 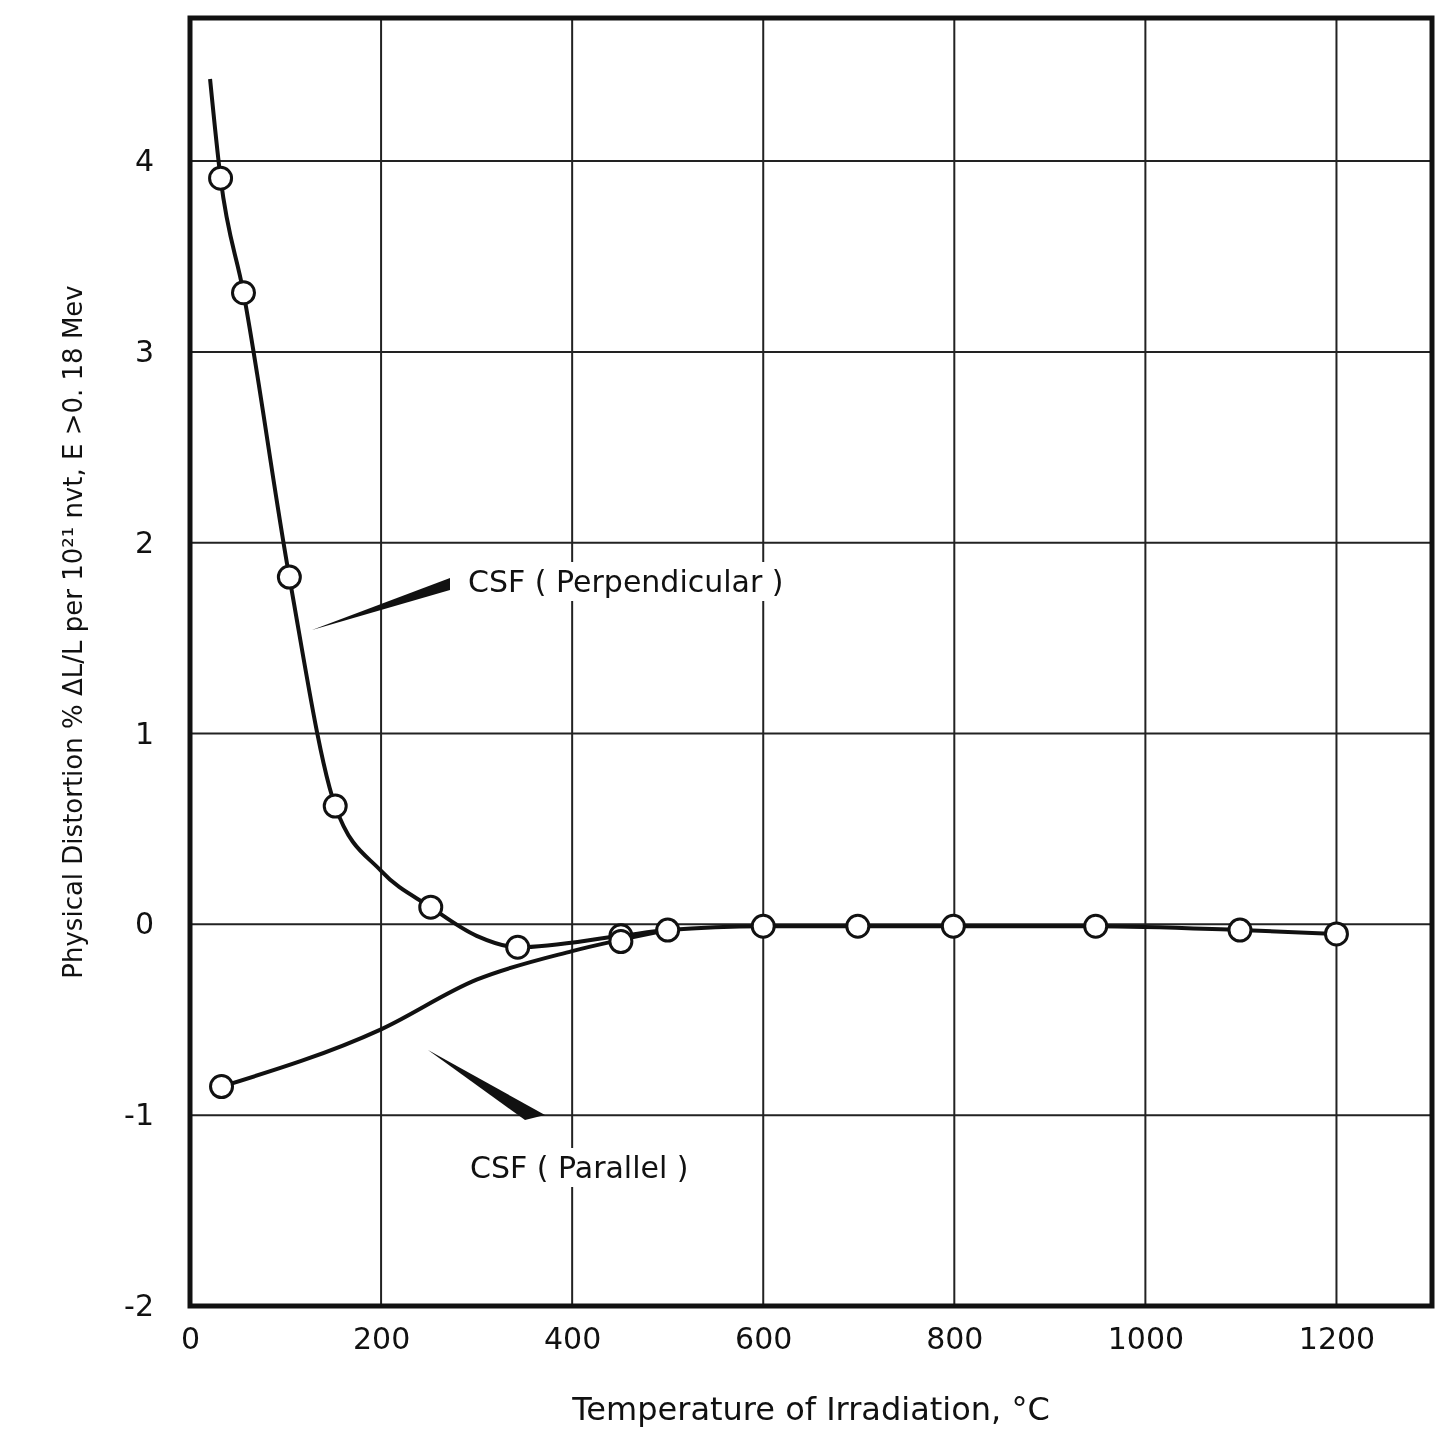 I want to click on y-tick-label: 3, so click(x=144, y=352).